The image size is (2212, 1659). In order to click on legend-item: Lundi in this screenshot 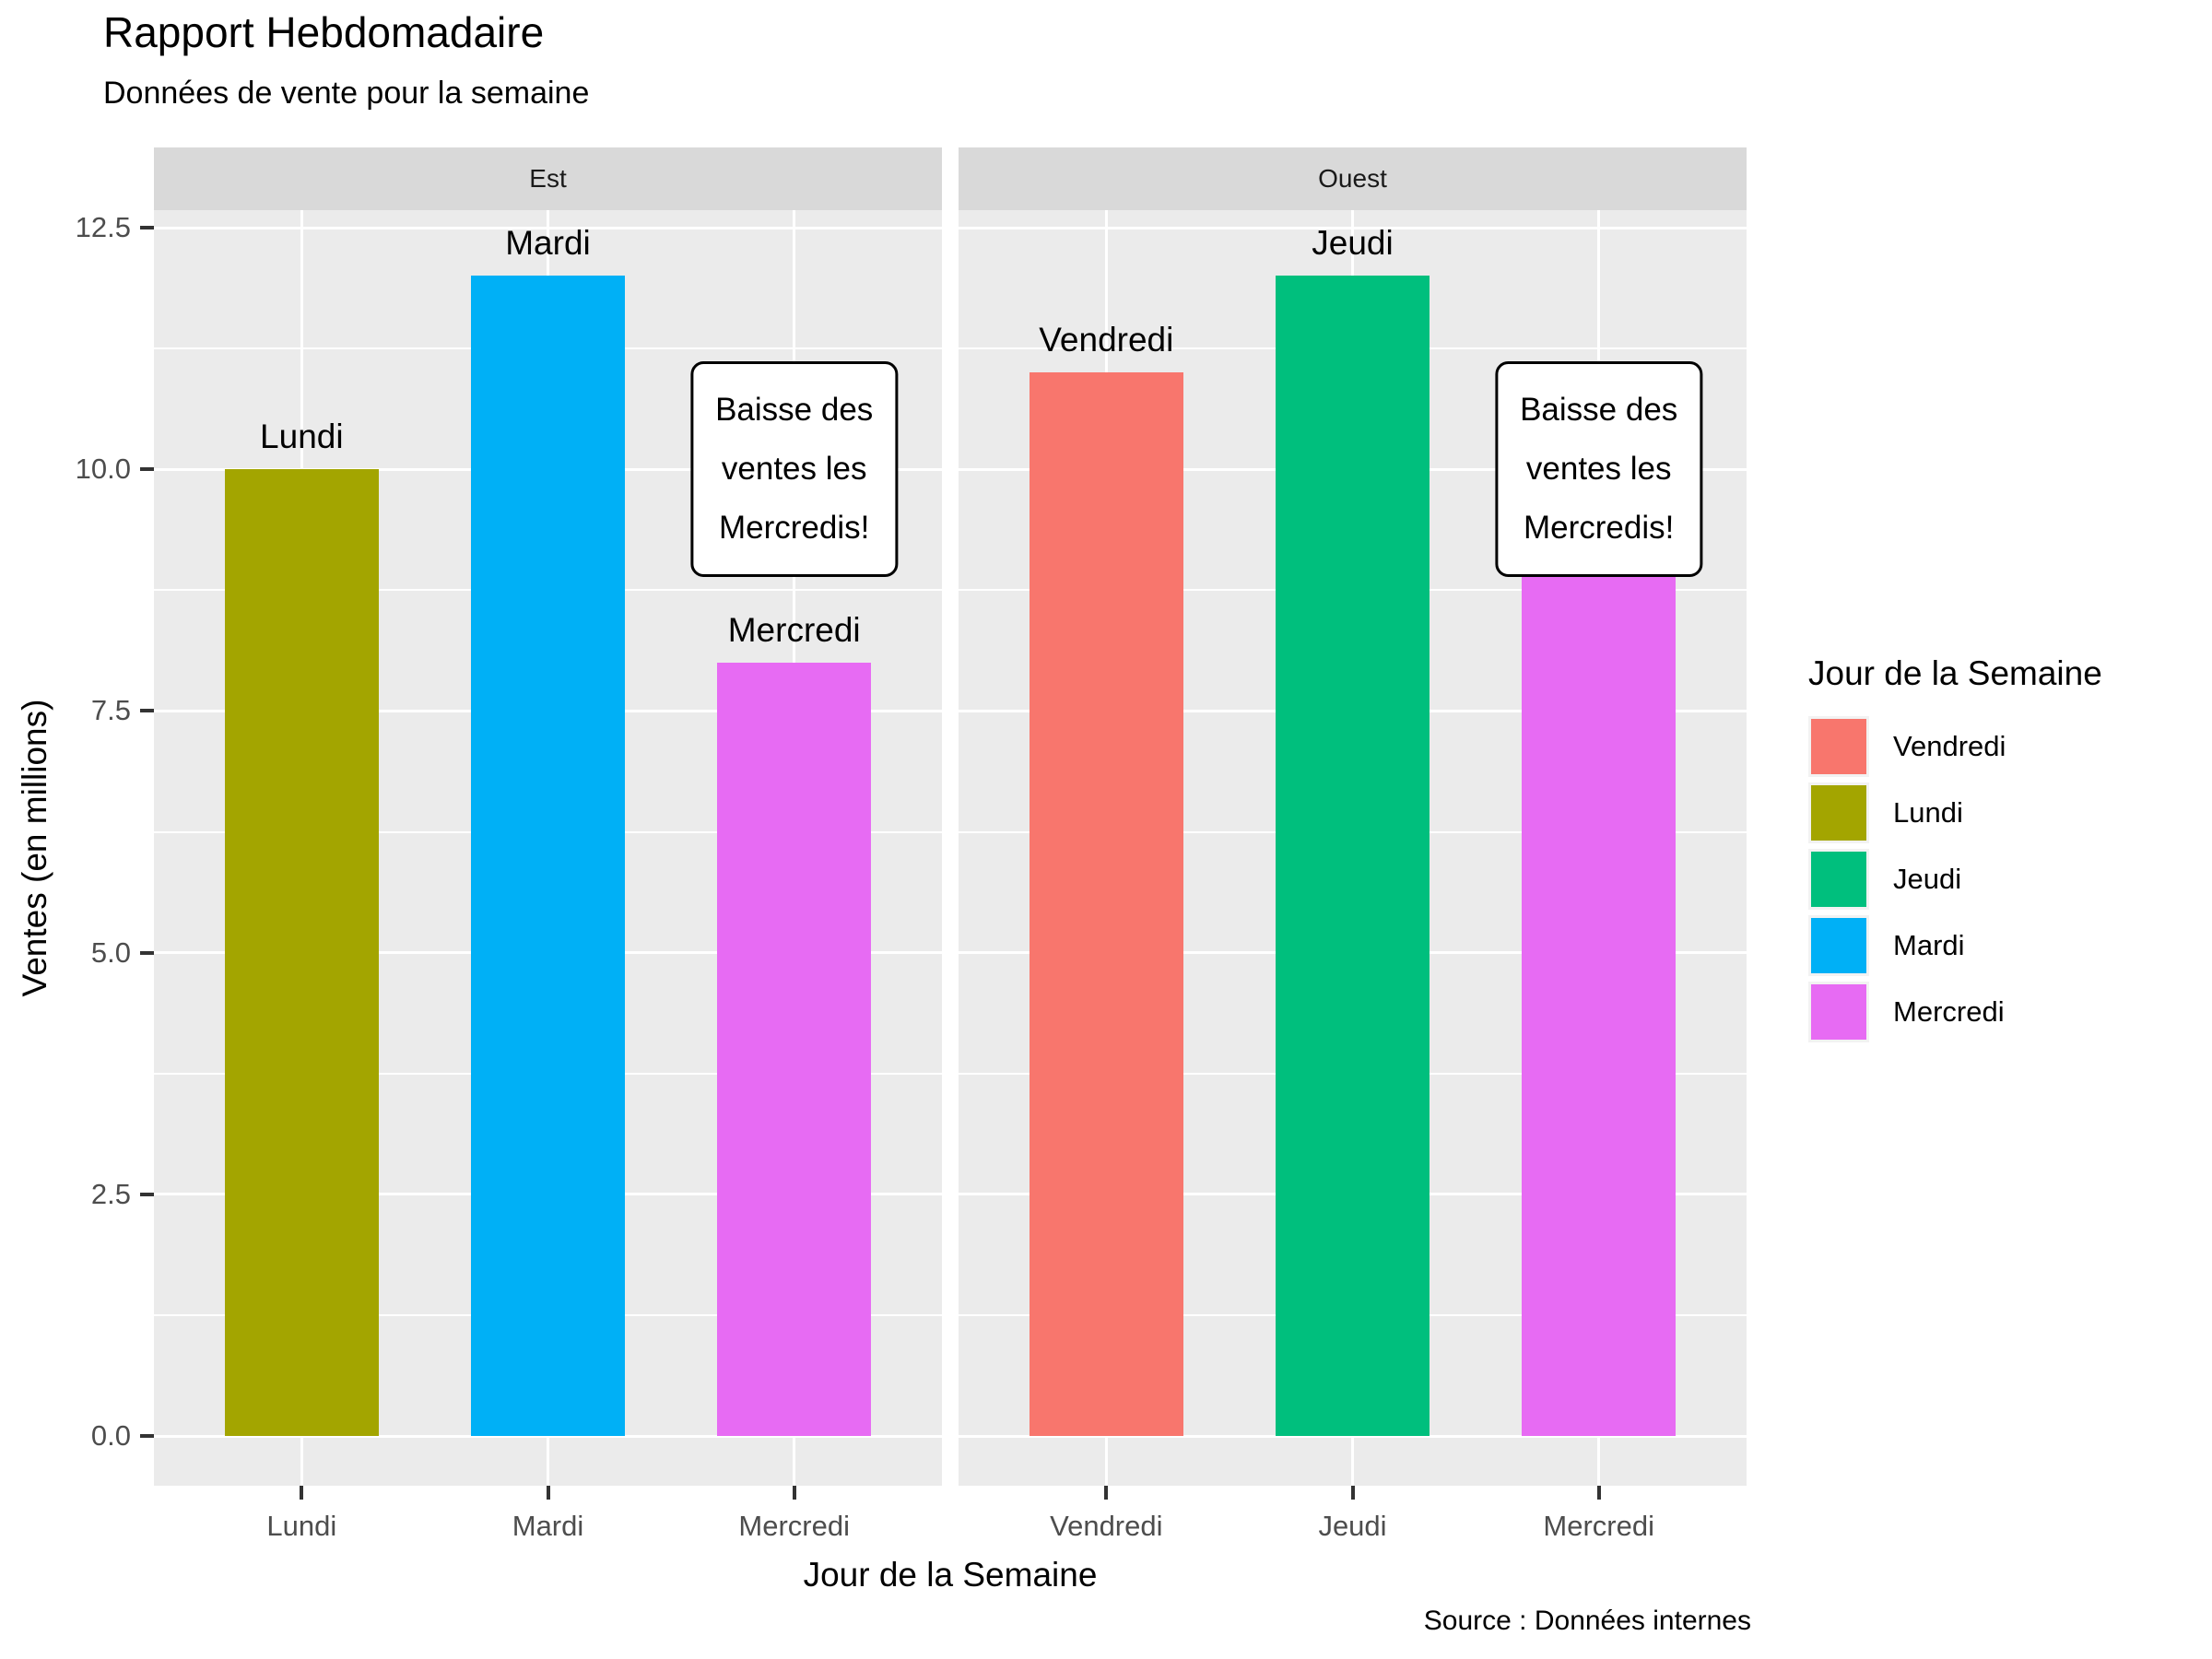, I will do `click(1946, 812)`.